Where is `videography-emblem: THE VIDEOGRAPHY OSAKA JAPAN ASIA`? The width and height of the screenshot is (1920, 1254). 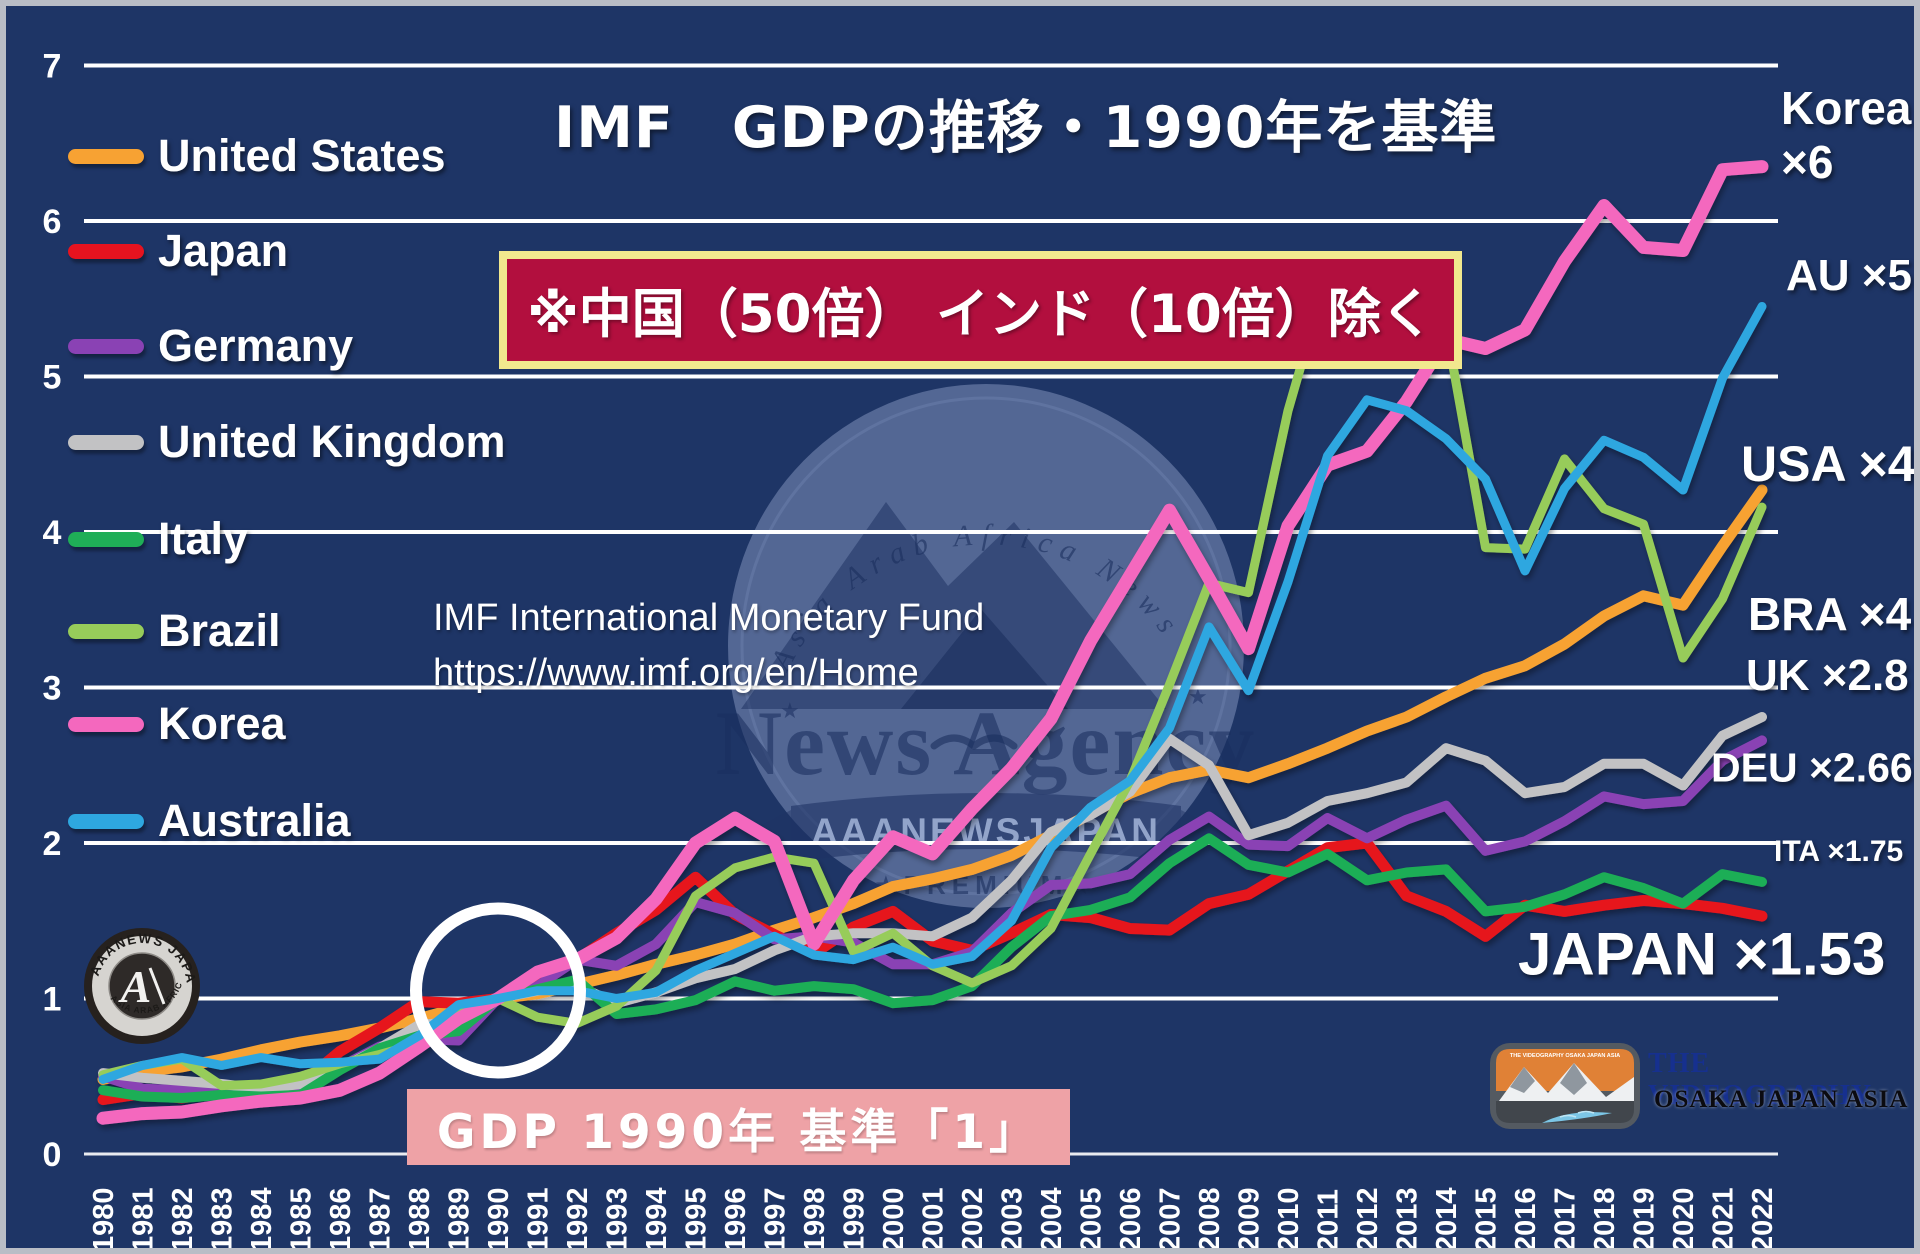
videography-emblem: THE VIDEOGRAPHY OSAKA JAPAN ASIA is located at coordinates (1565, 1086).